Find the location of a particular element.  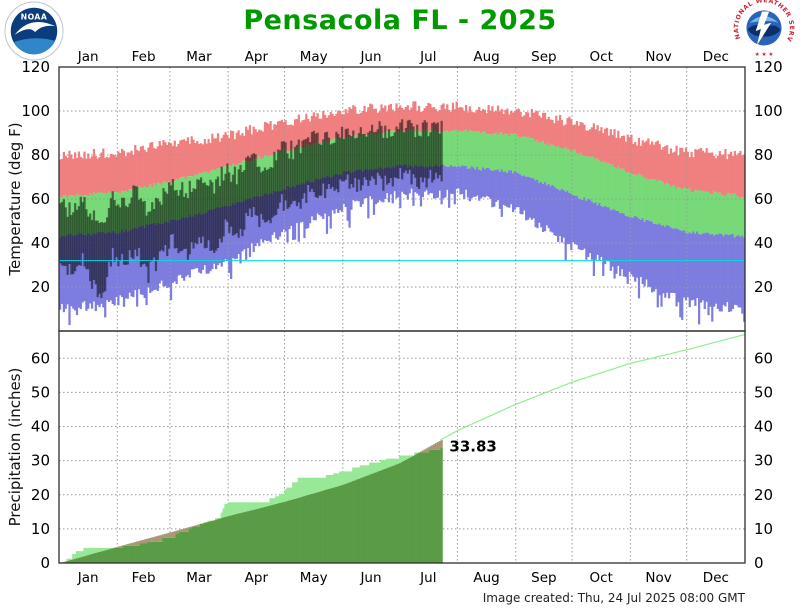

noaa-logo-svg: NOAA is located at coordinates (34, 31).